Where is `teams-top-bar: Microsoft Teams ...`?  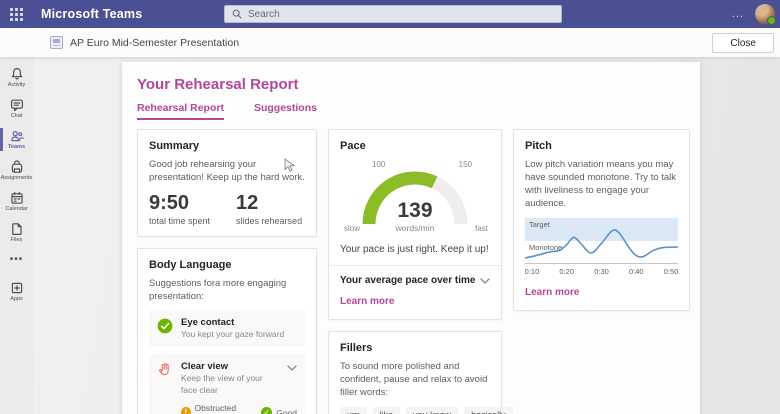
teams-top-bar: Microsoft Teams ... is located at coordinates (390, 14).